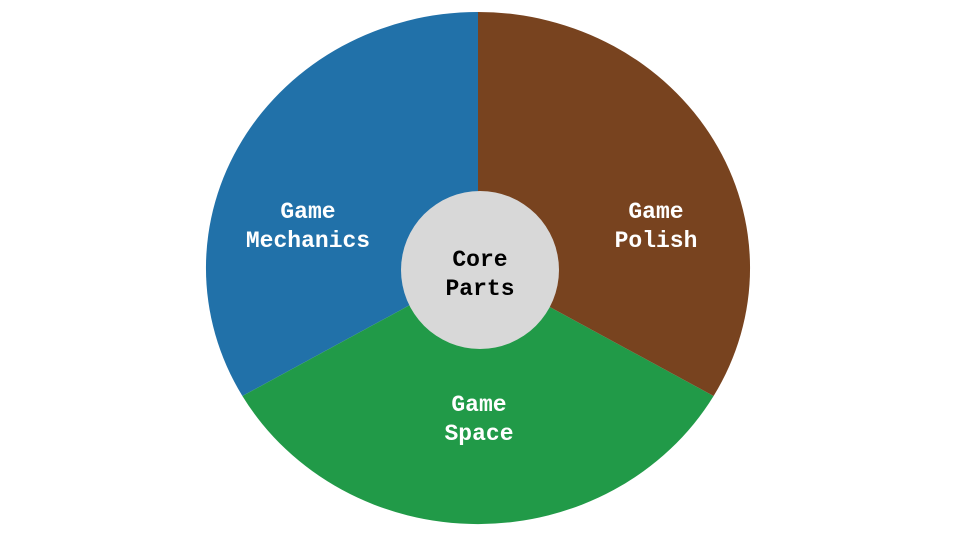 The image size is (960, 540). What do you see at coordinates (656, 226) in the screenshot?
I see `slice-label-game-polish: Game Polish` at bounding box center [656, 226].